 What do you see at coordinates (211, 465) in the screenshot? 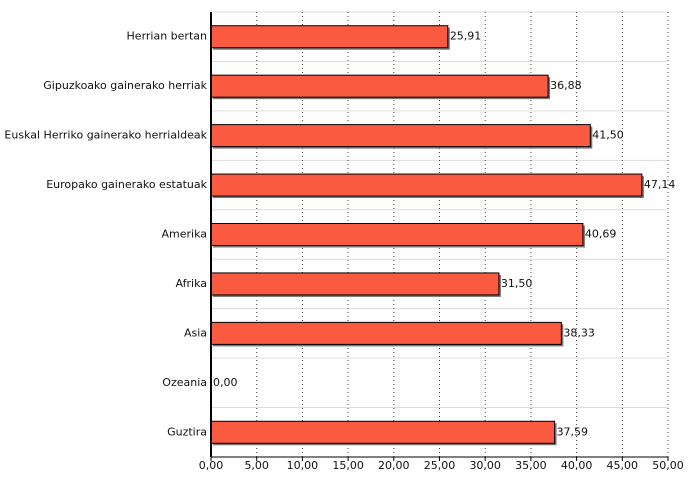
I see `x-tick-label: 0,00` at bounding box center [211, 465].